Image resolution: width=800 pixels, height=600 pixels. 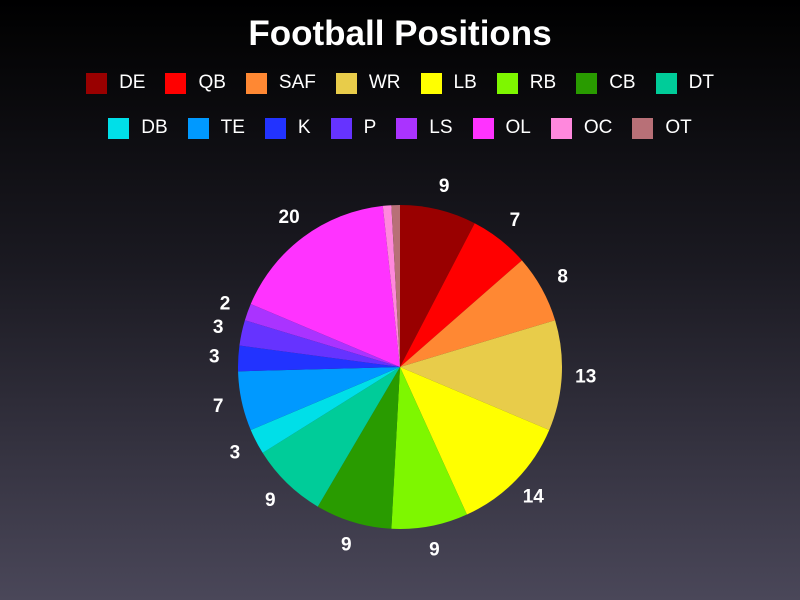 What do you see at coordinates (585, 376) in the screenshot?
I see `data-label-wr: 13` at bounding box center [585, 376].